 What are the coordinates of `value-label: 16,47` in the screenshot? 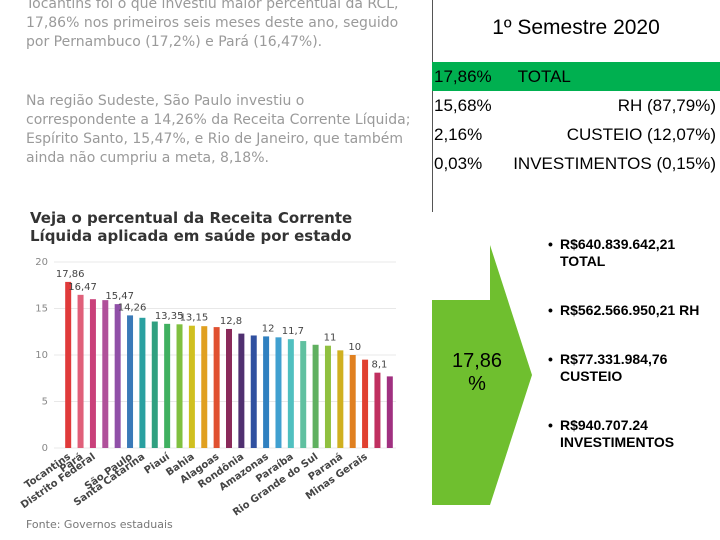 It's located at (82, 287).